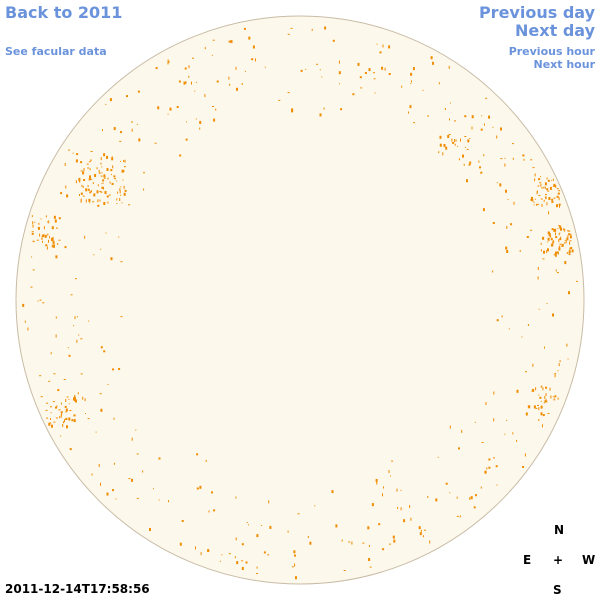  What do you see at coordinates (555, 30) in the screenshot?
I see `next-day-link: Next day` at bounding box center [555, 30].